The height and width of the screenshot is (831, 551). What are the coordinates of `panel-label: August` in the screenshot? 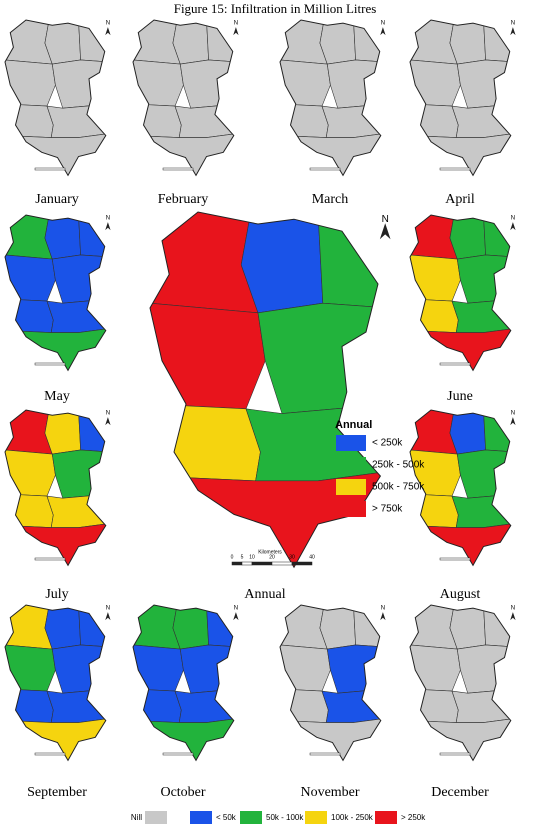 It's located at (460, 594).